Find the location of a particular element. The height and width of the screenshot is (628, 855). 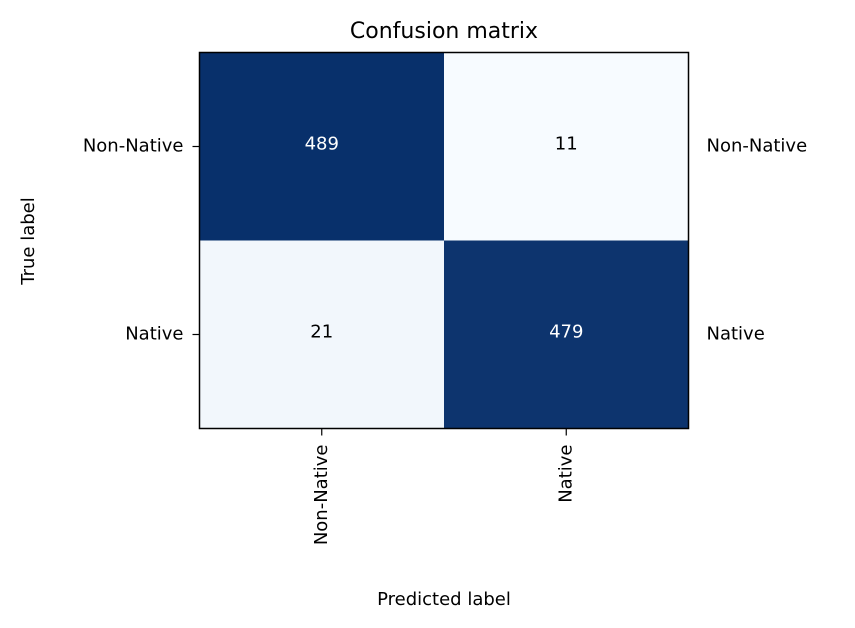

y-axis-ticks: Non-Native Native is located at coordinates (141, 240).